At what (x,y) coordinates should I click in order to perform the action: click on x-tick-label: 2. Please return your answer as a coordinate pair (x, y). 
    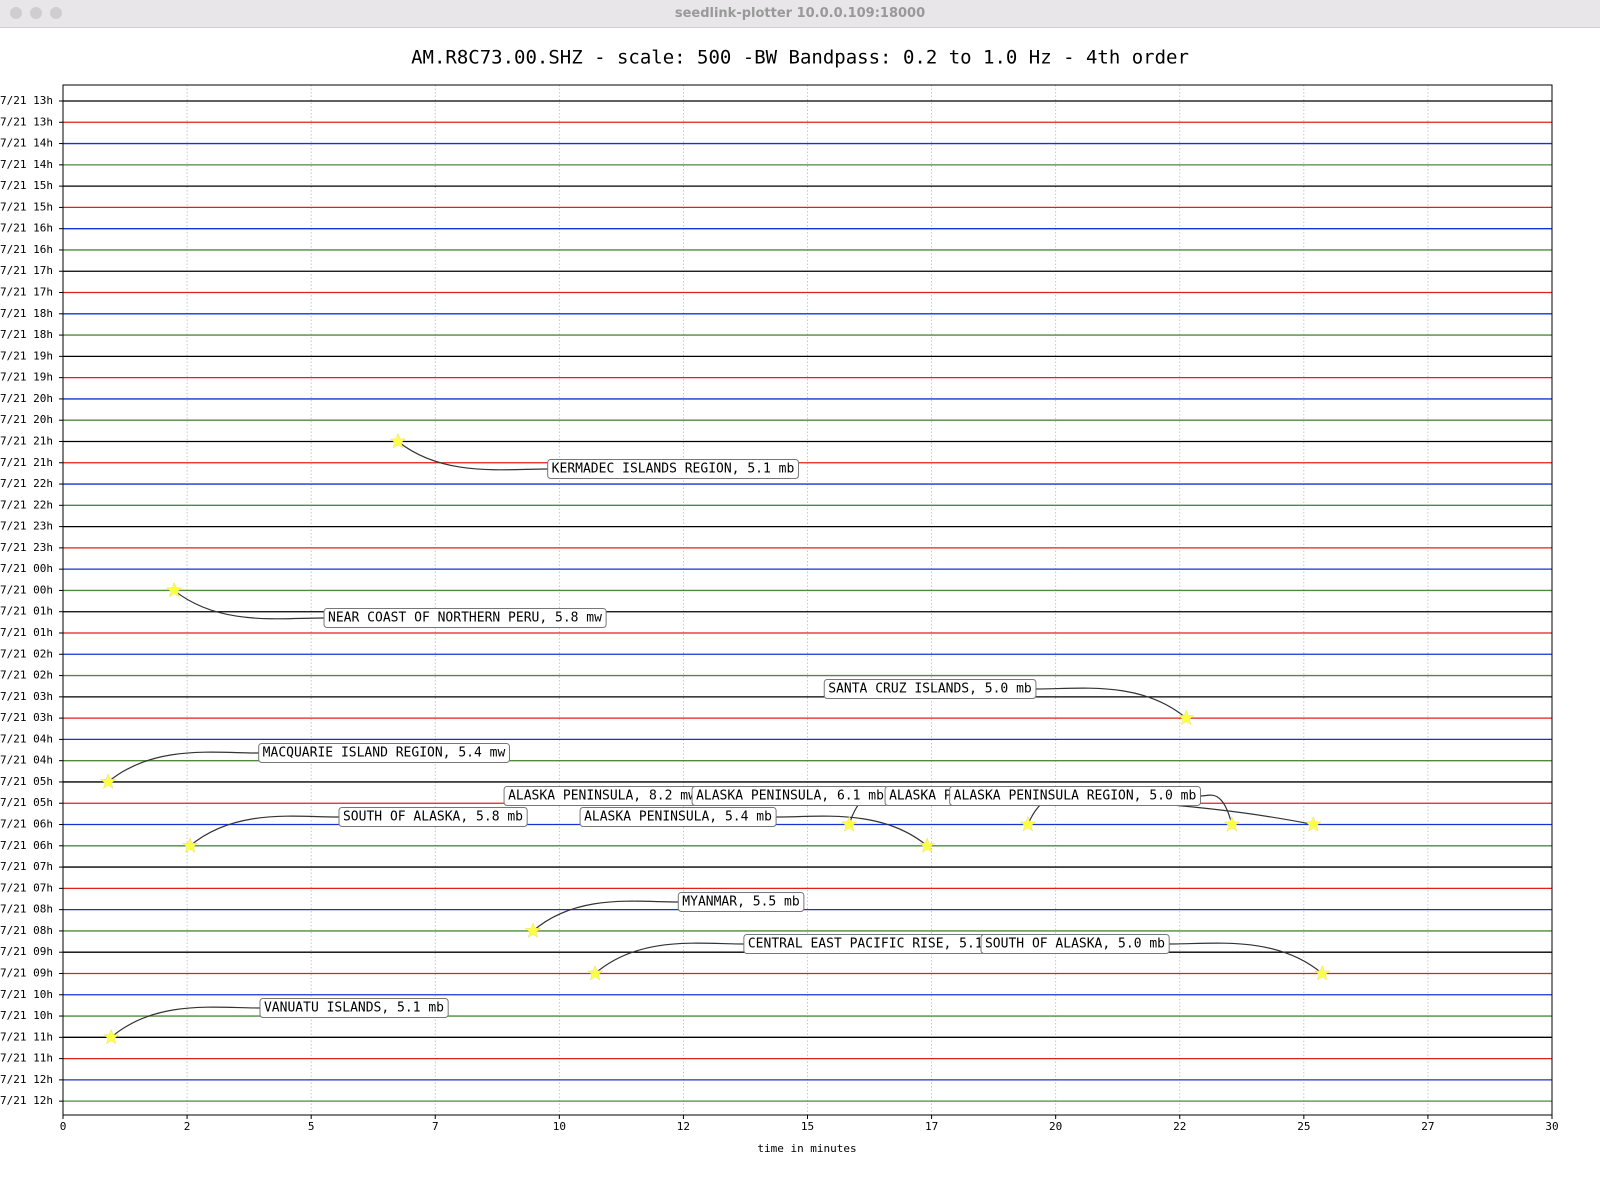
    Looking at the image, I should click on (187, 1126).